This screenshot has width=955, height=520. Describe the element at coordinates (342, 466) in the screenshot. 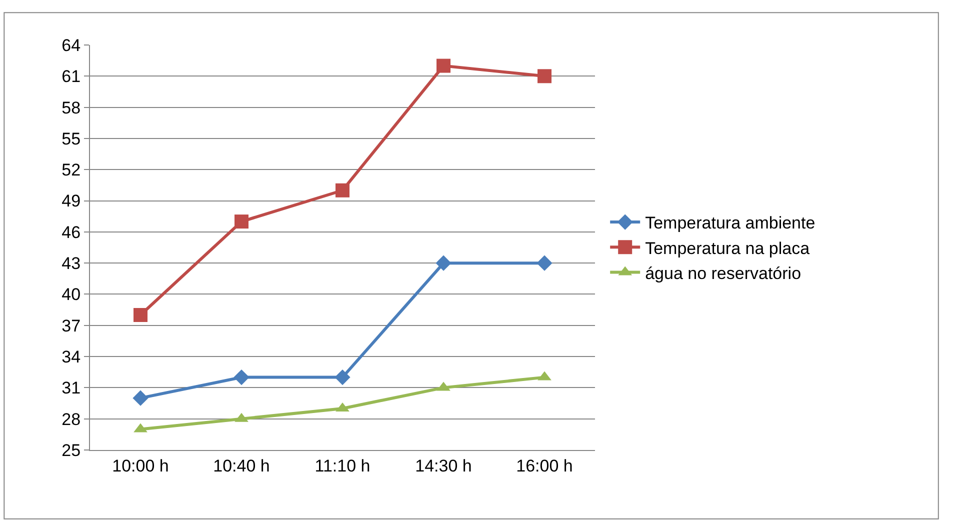

I see `x-tick-label: 11:10 h` at that location.